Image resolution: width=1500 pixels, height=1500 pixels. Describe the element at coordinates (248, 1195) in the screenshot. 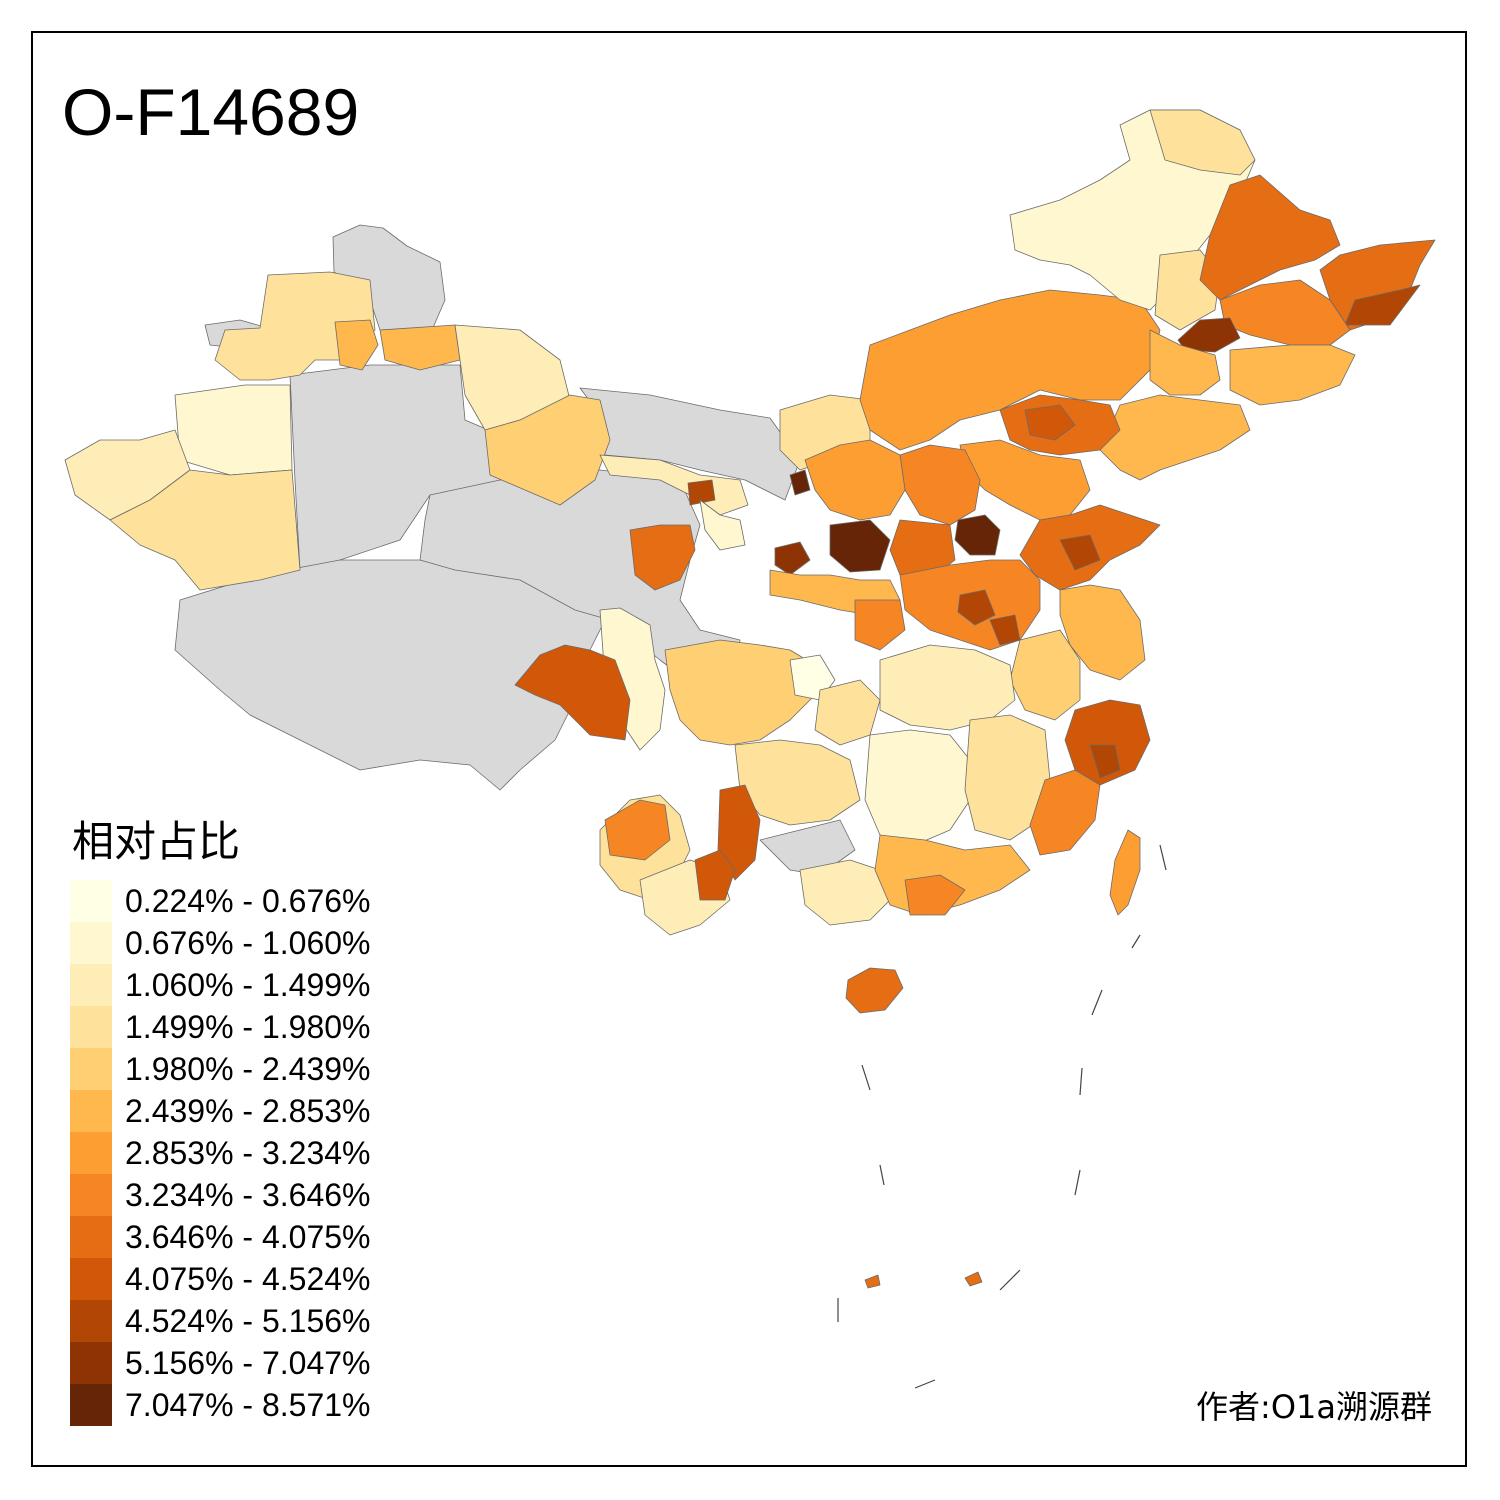

I see `legend-label: 3.234% - 3.646%` at that location.